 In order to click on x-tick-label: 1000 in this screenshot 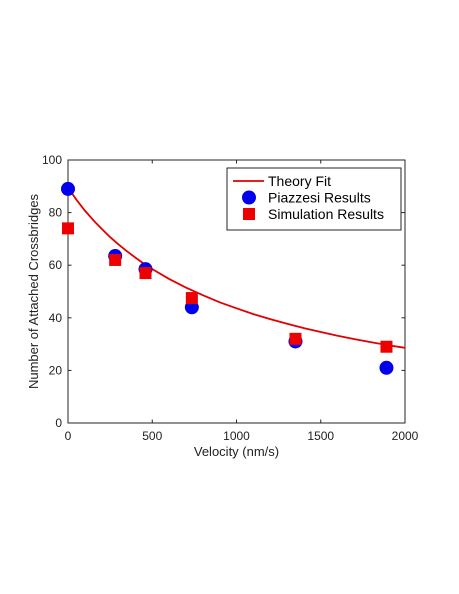, I will do `click(236, 436)`.